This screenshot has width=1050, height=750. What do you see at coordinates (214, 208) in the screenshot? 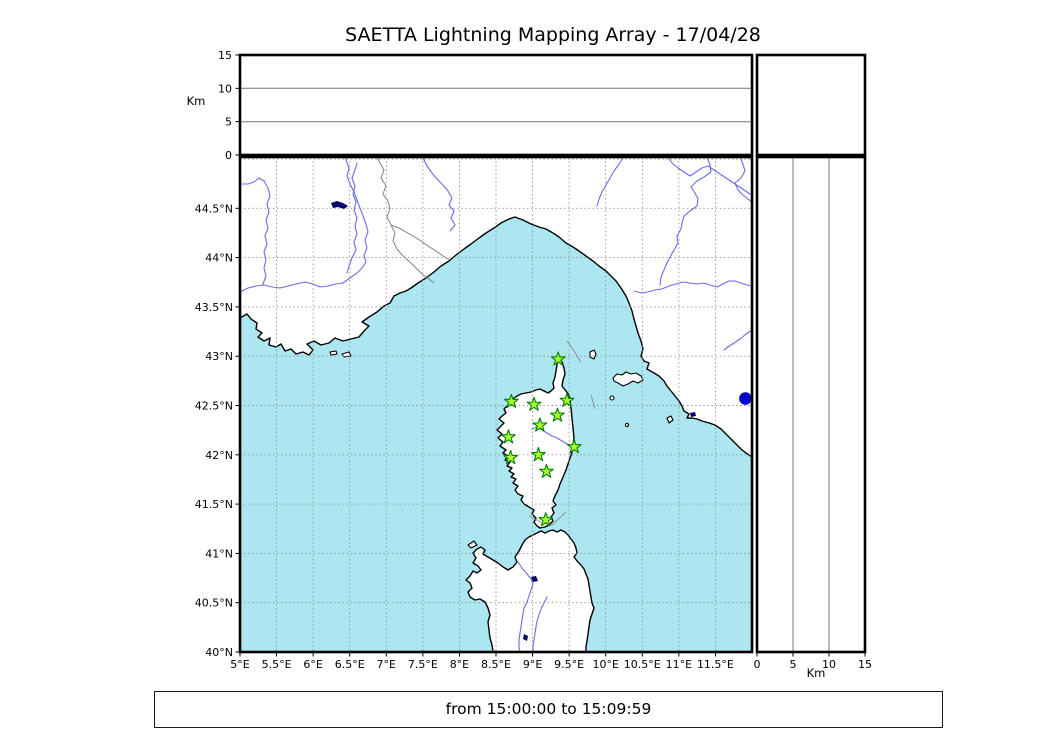
I see `tick-label: 44.5°N` at bounding box center [214, 208].